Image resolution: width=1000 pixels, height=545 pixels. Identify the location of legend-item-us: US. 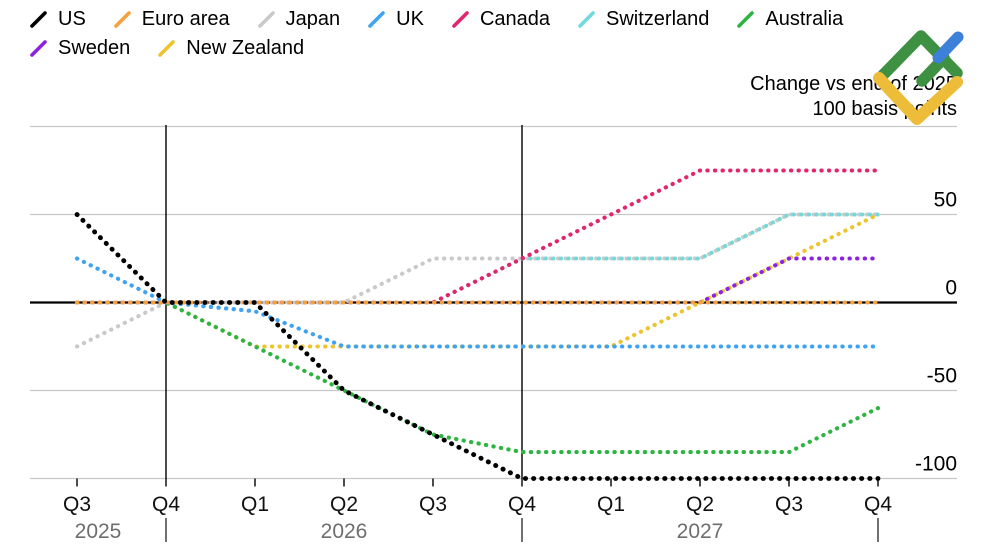
(58, 19).